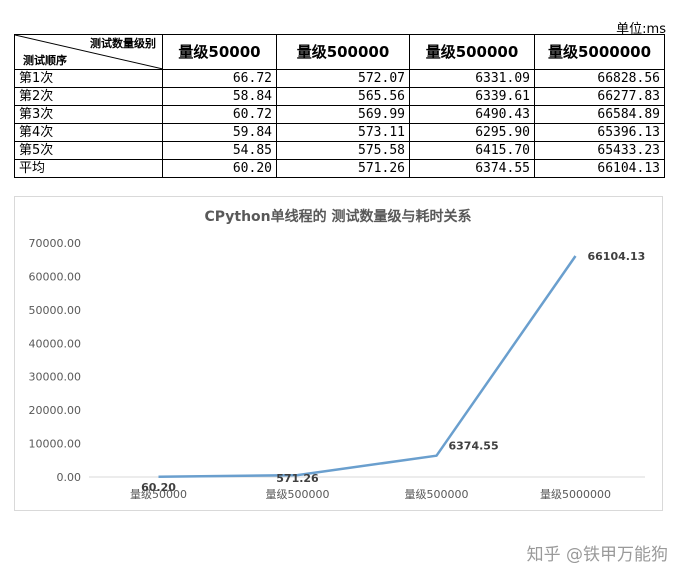 The width and height of the screenshot is (682, 580). Describe the element at coordinates (297, 478) in the screenshot. I see `data-label: 571.26` at that location.